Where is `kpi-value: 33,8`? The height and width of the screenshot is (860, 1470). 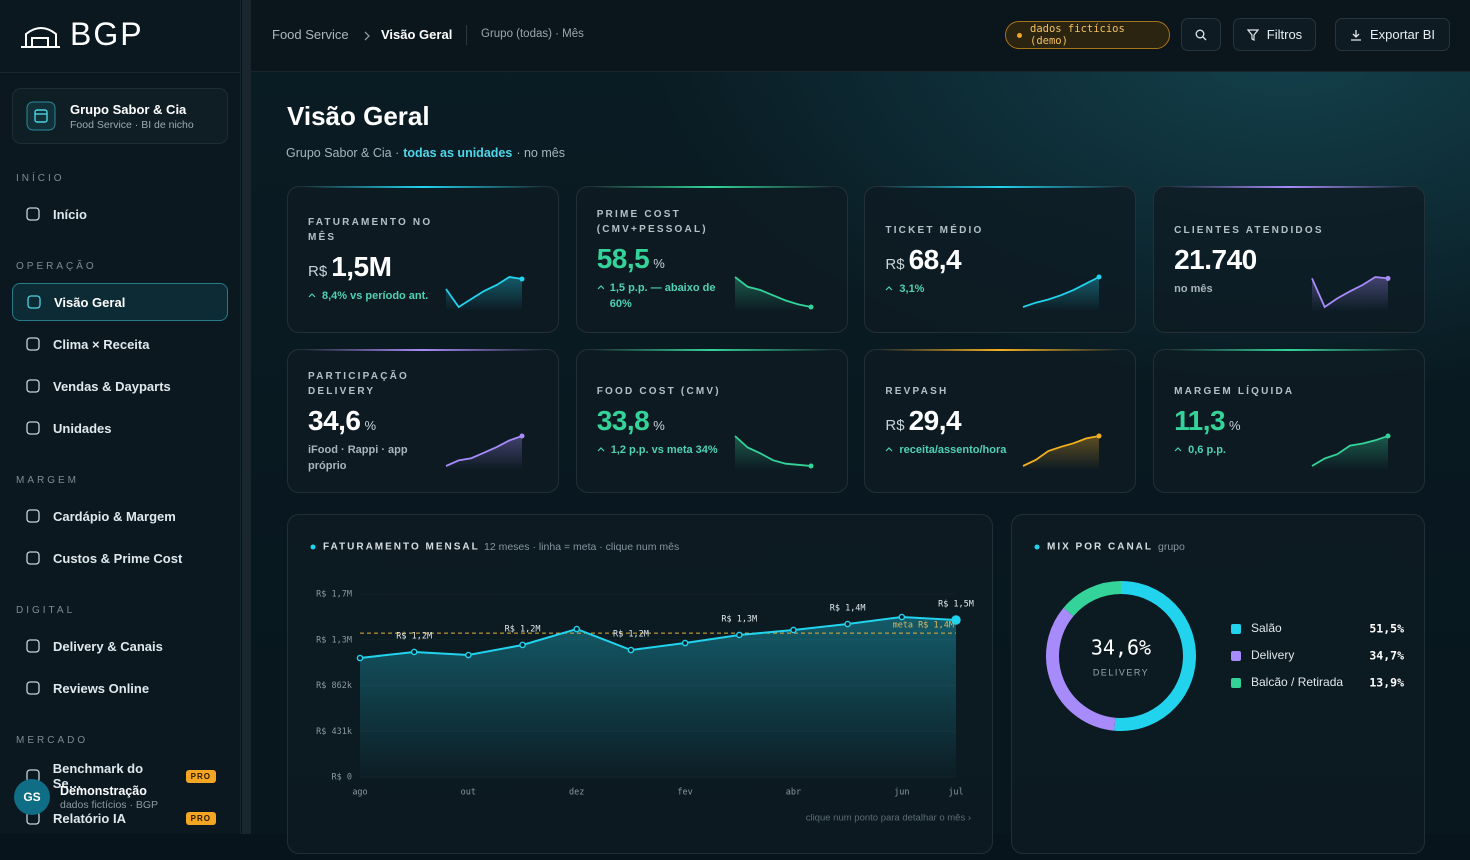 kpi-value: 33,8 is located at coordinates (623, 420).